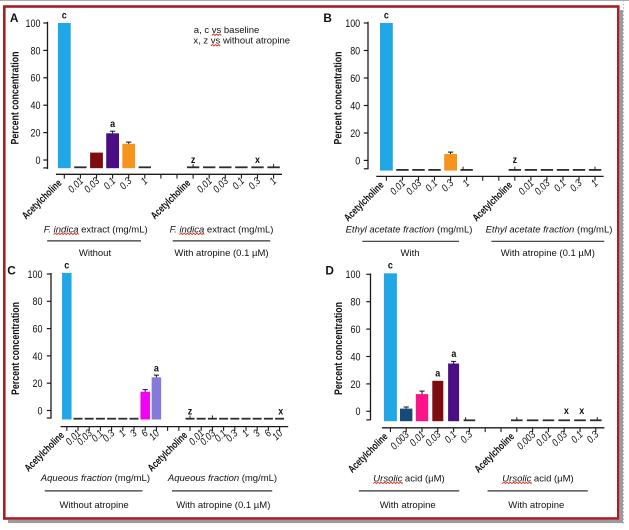 This screenshot has height=530, width=629. I want to click on svg-text: Without, so click(95, 253).